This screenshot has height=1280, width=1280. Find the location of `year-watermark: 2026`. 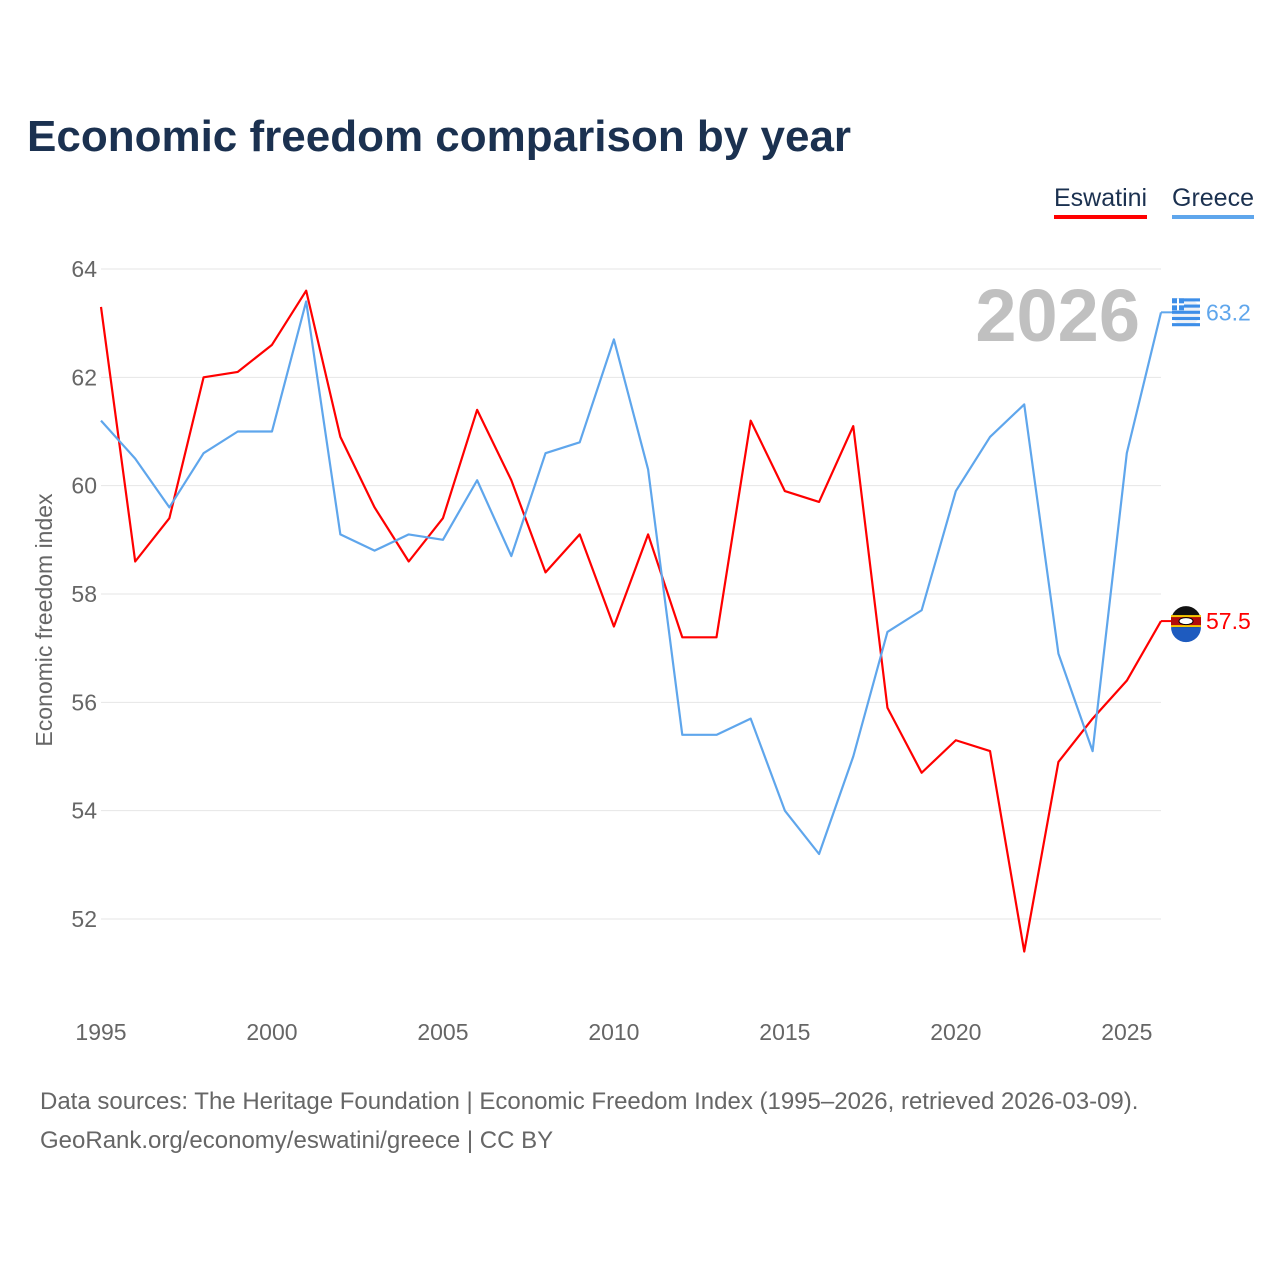

year-watermark: 2026 is located at coordinates (1057, 315).